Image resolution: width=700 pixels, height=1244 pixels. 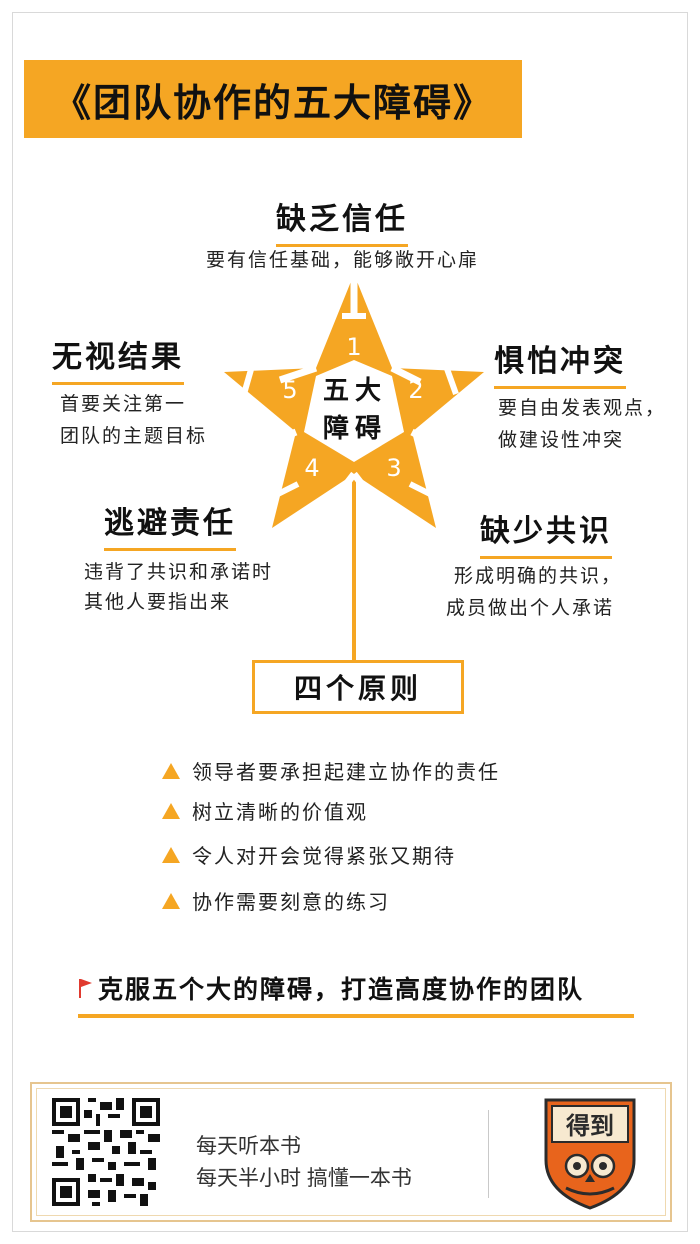 What do you see at coordinates (341, 989) in the screenshot?
I see `conclusion-text: 克服五个大的障碍，打造高度协作的团队` at bounding box center [341, 989].